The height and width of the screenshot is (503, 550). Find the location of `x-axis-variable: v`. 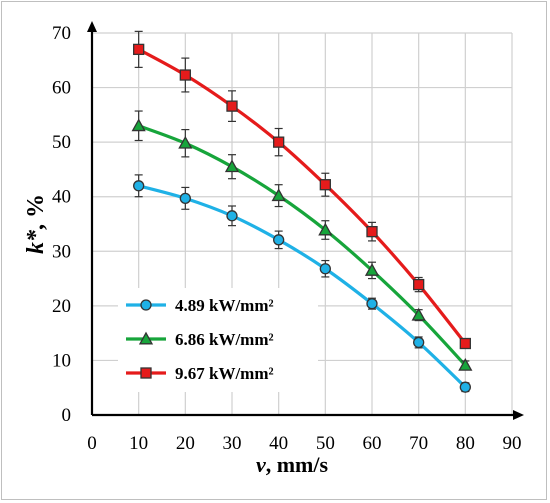

x-axis-variable: v is located at coordinates (261, 464).